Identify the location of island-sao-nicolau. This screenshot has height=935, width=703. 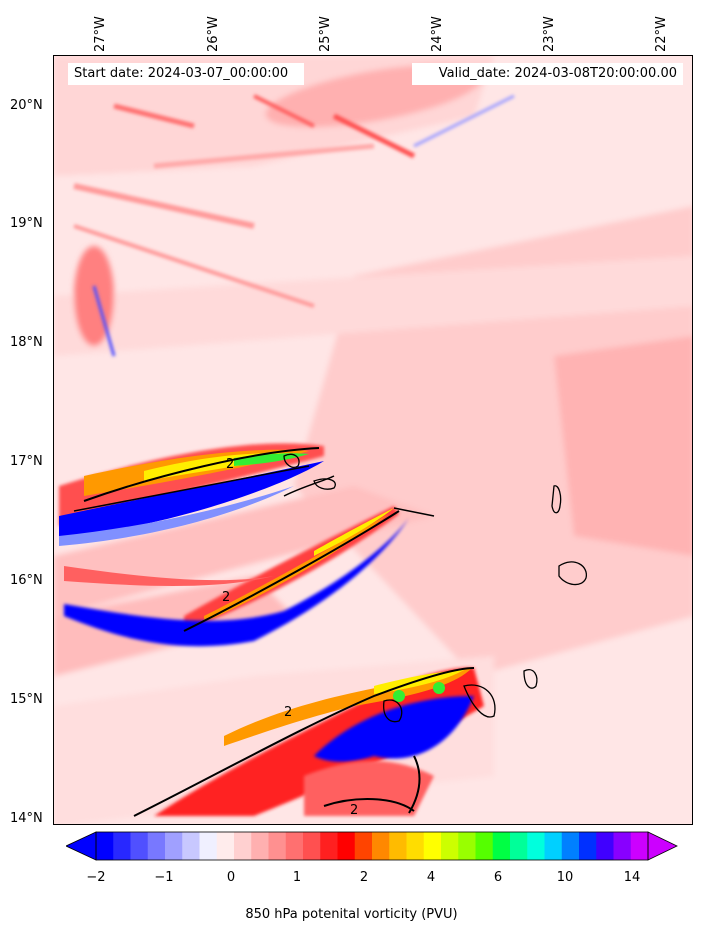
(324, 484).